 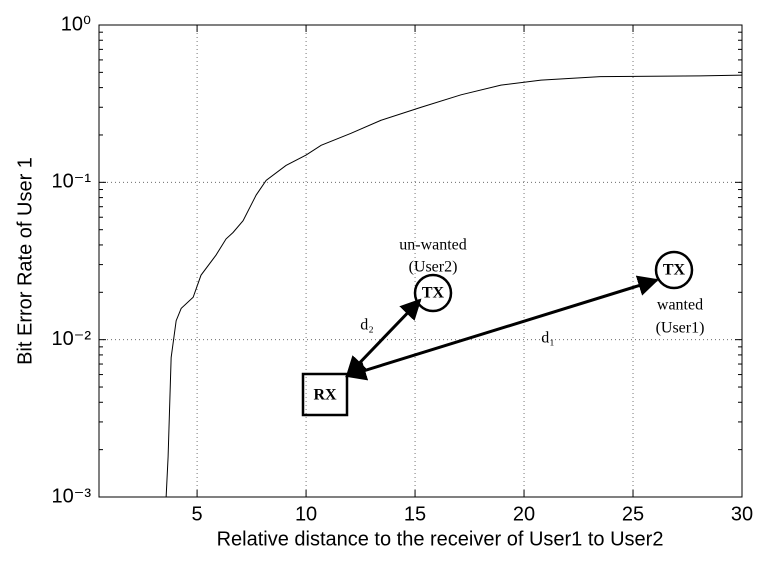 I want to click on x-tick-label: 15, so click(x=415, y=514).